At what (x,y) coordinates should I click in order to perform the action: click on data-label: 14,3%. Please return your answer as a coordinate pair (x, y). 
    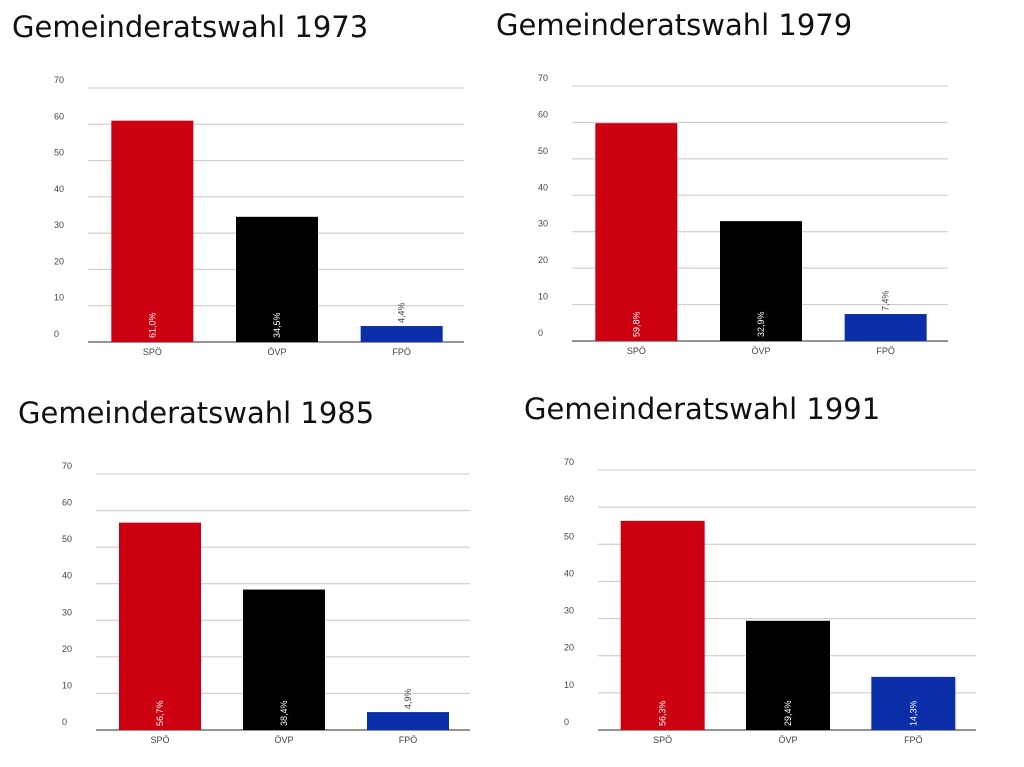
    Looking at the image, I should click on (913, 713).